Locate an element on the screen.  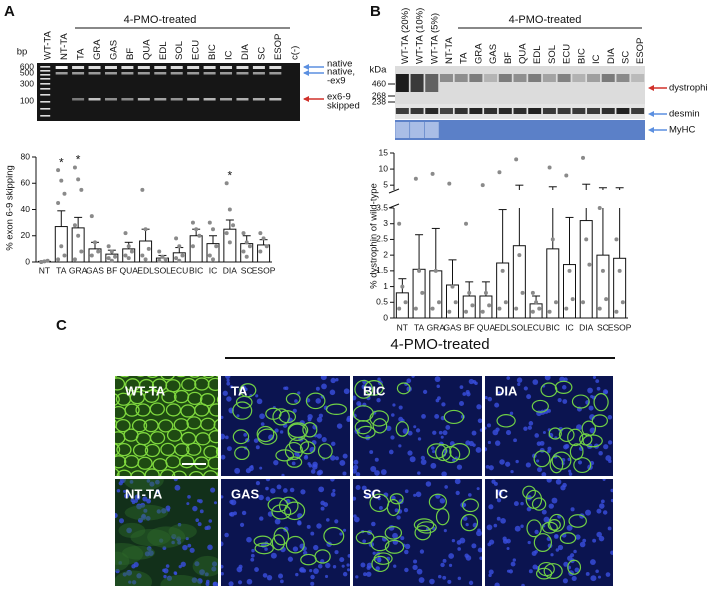
lane-label: TA is located at coordinates (81, 54).